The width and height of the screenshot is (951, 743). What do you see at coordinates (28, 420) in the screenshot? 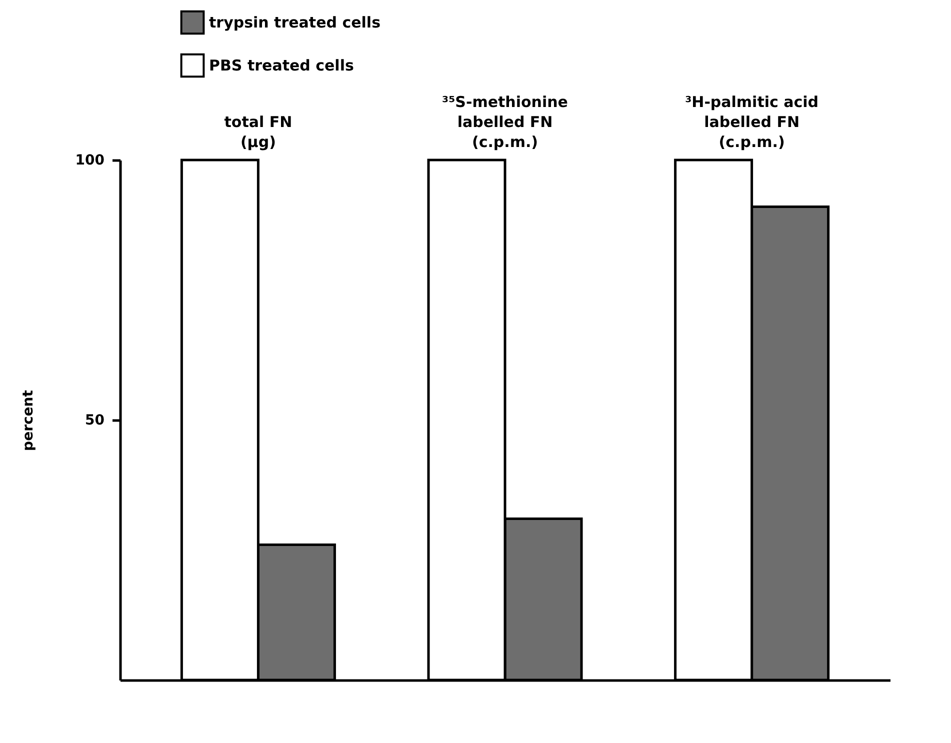
I see `y-axis-title: percent` at bounding box center [28, 420].